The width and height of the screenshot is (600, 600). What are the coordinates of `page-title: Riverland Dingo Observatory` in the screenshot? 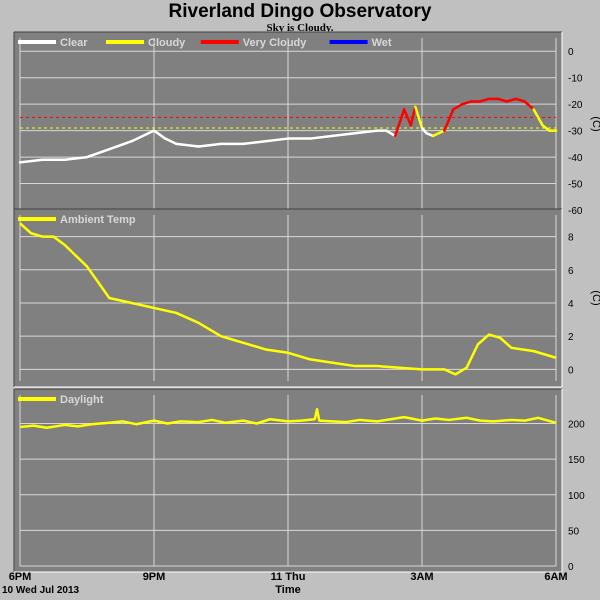 It's located at (300, 11).